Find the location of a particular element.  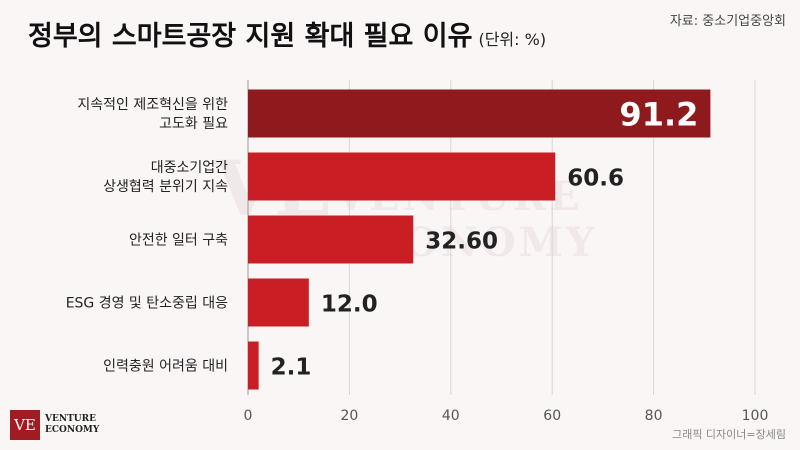

x-tick-label: 0 is located at coordinates (248, 416).